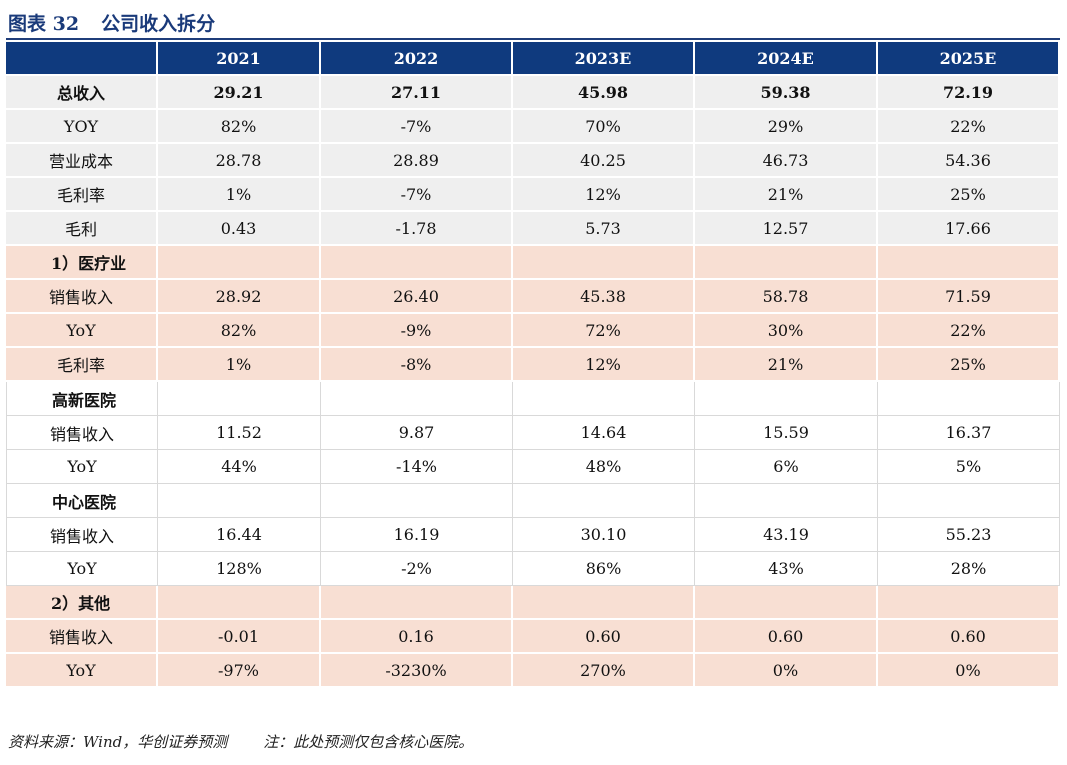  What do you see at coordinates (417, 569) in the screenshot?
I see `table-cell: -2%` at bounding box center [417, 569].